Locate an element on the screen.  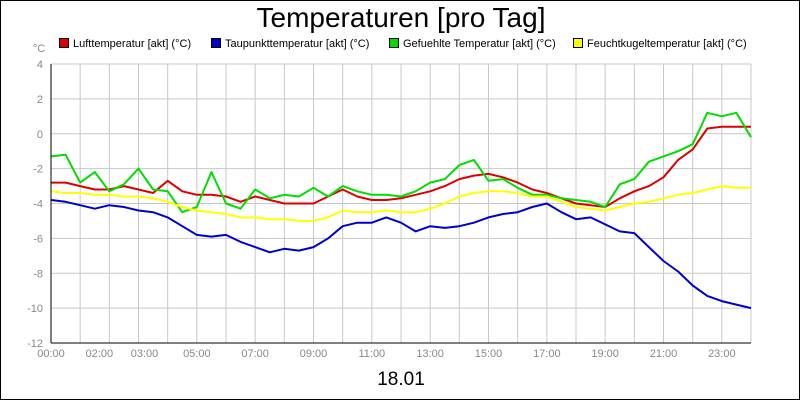
x-tick-label: 17:00 is located at coordinates (547, 354).